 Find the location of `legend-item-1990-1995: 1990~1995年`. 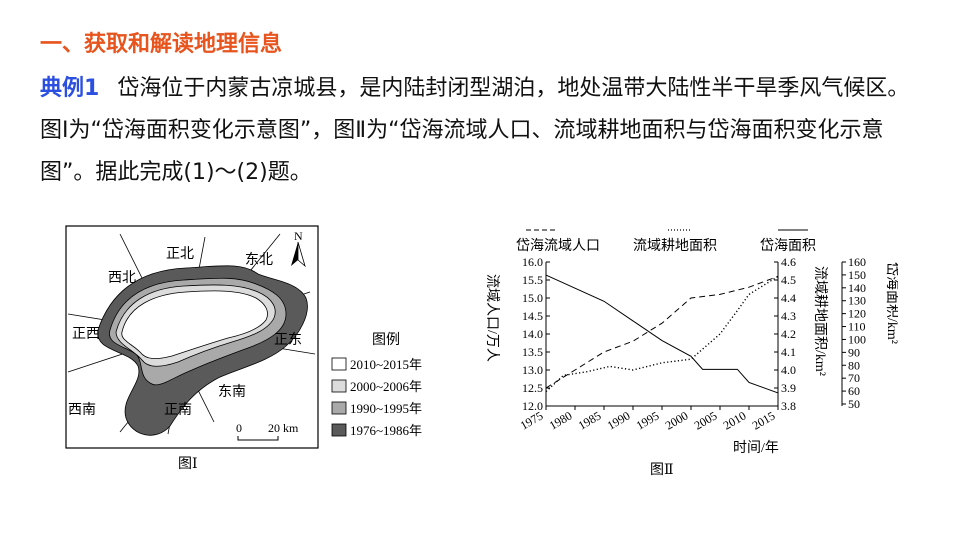

legend-item-1990-1995: 1990~1995年 is located at coordinates (376, 408).